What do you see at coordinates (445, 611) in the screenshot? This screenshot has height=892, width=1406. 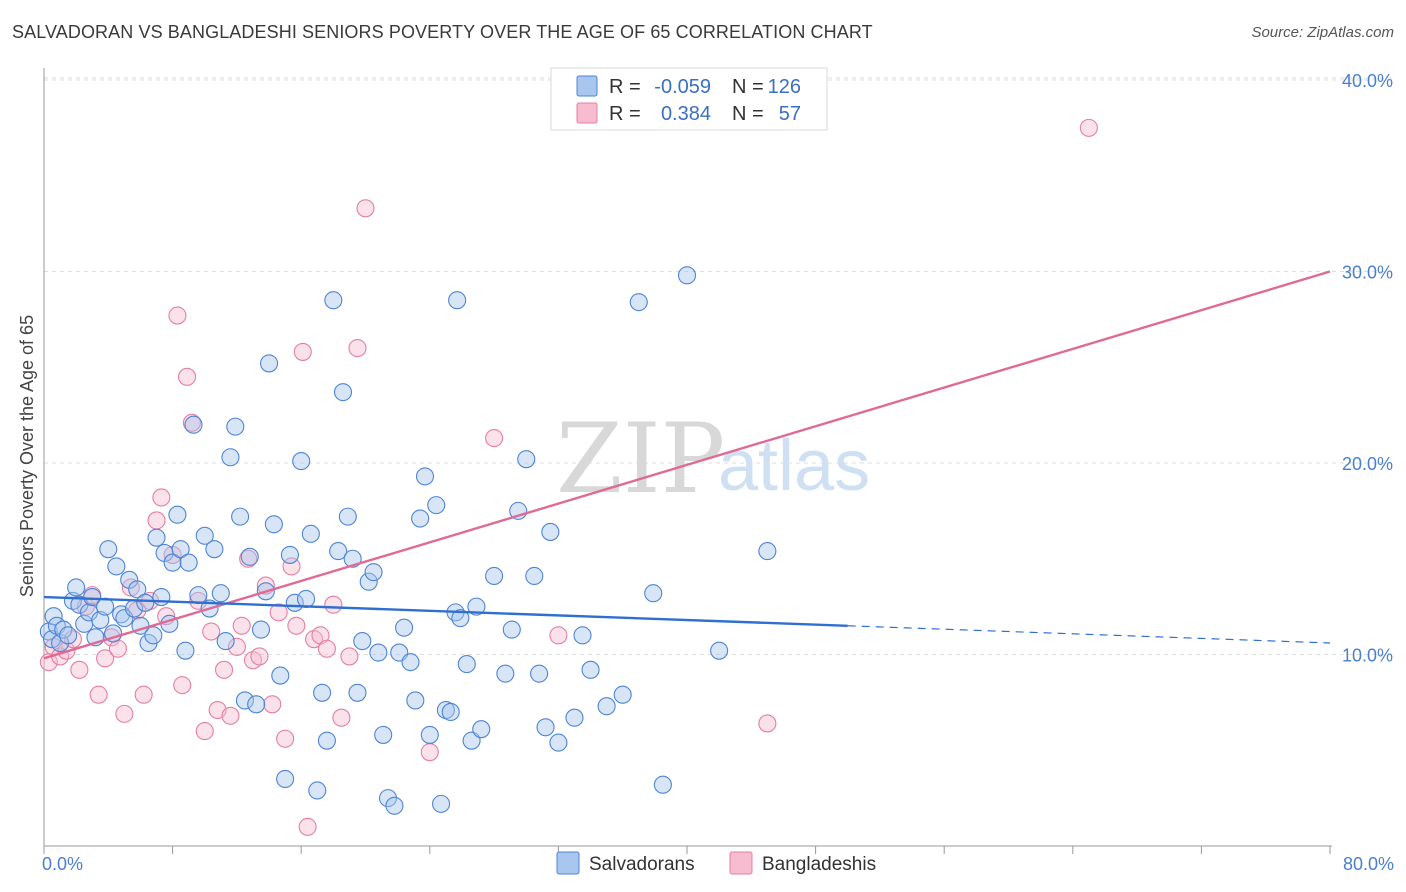 I see `salvadoran-trend-line` at bounding box center [445, 611].